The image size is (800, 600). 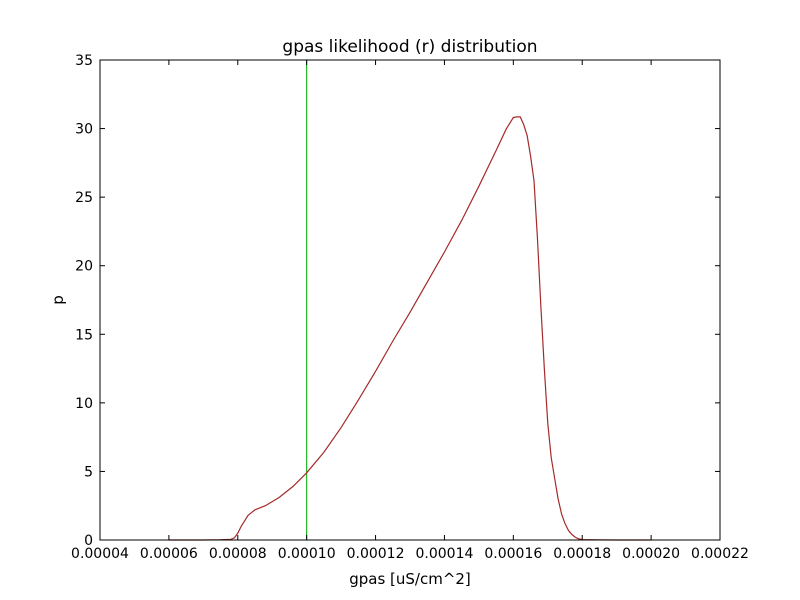 What do you see at coordinates (88, 541) in the screenshot?
I see `y-tick-label: 0` at bounding box center [88, 541].